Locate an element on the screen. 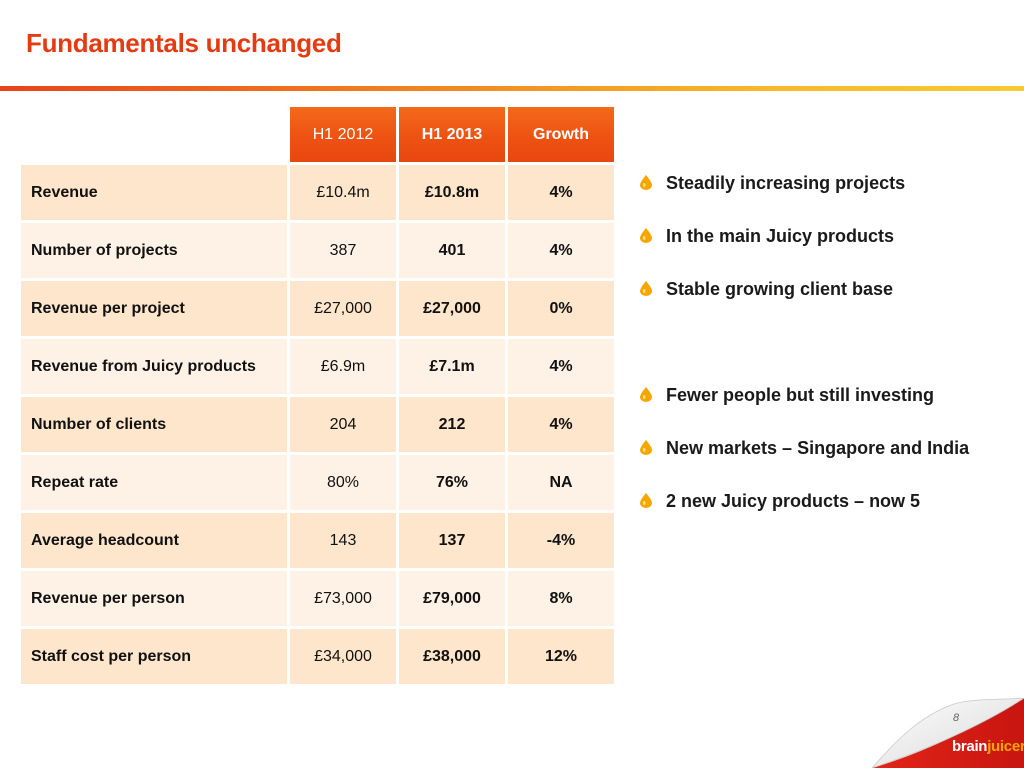 The height and width of the screenshot is (768, 1024). table-header-empty is located at coordinates (154, 134).